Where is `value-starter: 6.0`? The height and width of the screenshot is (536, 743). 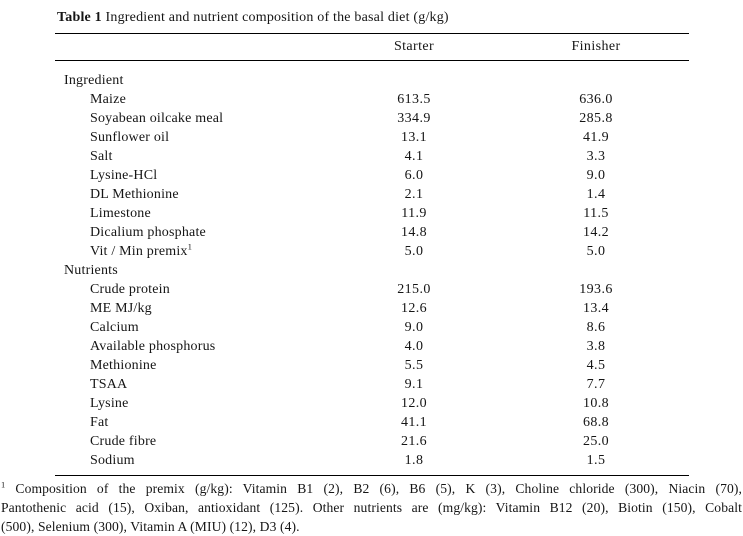 value-starter: 6.0 is located at coordinates (414, 175).